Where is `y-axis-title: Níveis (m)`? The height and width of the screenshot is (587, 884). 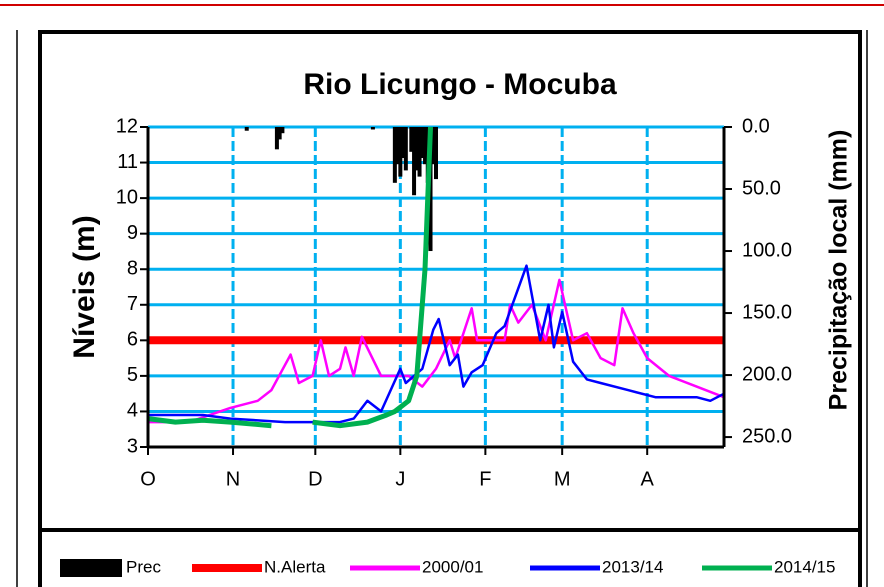 y-axis-title: Níveis (m) is located at coordinates (84, 286).